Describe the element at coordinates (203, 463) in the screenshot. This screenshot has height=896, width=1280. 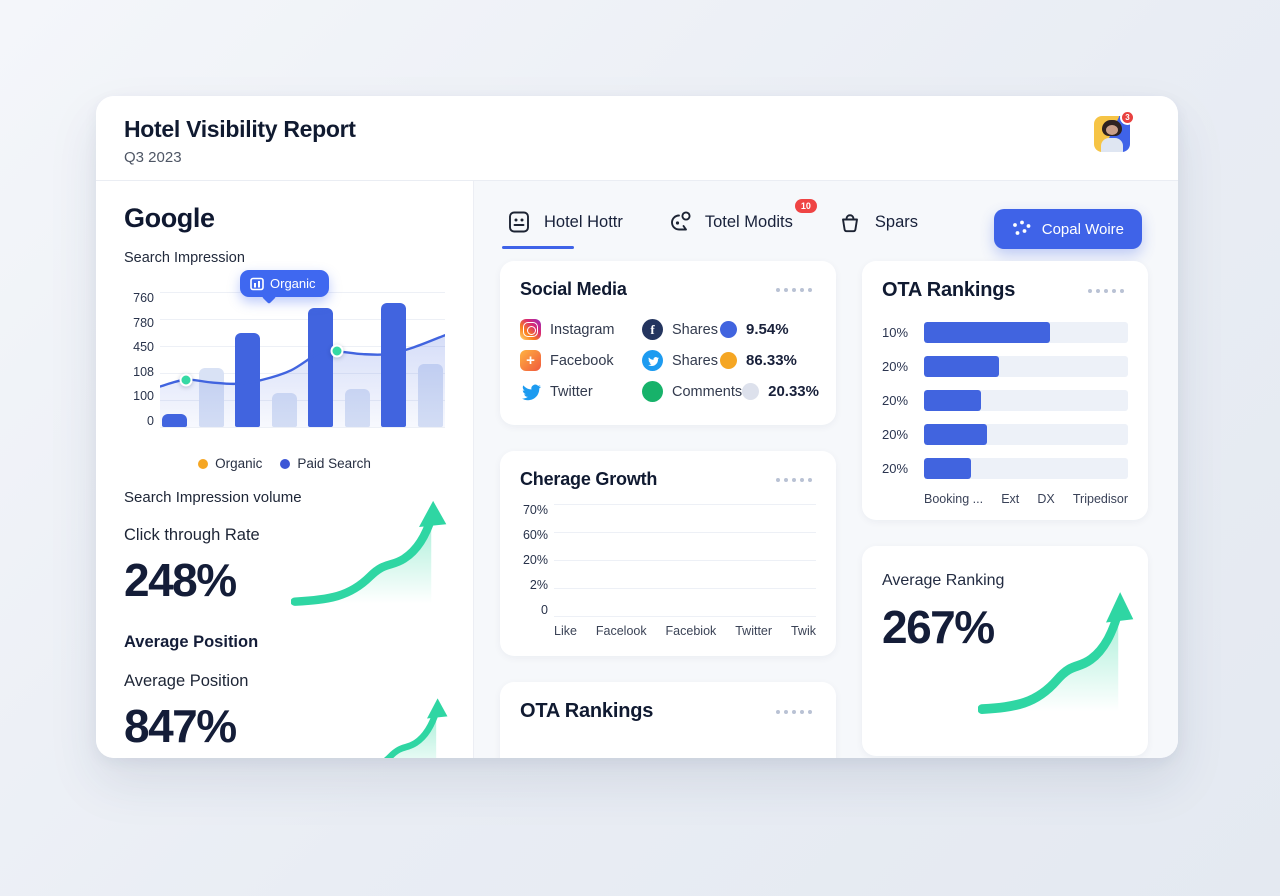
I see `organic-dot-icon` at that location.